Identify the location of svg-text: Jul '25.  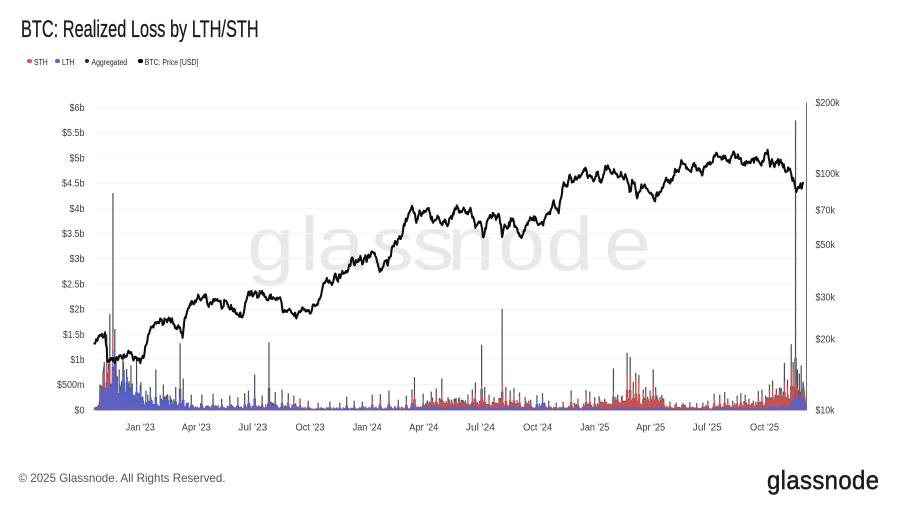
(707, 428).